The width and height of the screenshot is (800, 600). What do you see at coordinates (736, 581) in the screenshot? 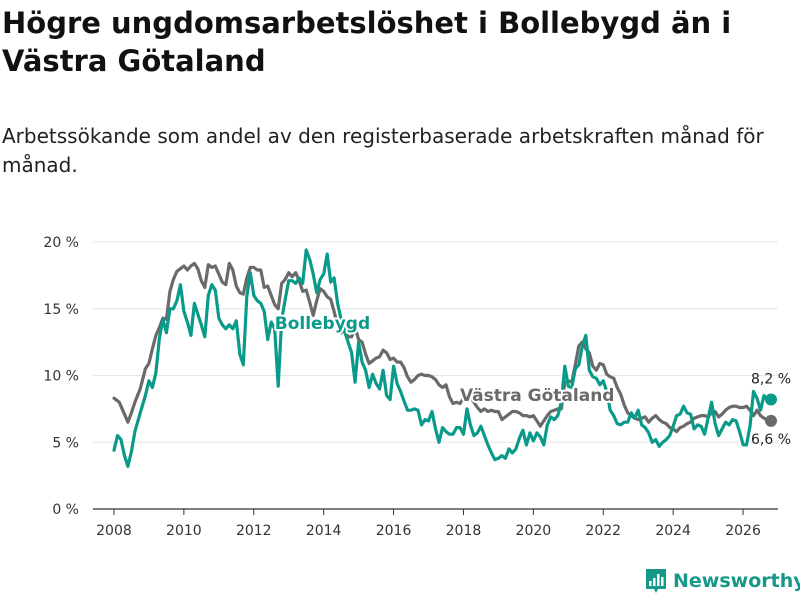
I see `brand-name: Newsworthy` at bounding box center [736, 581].